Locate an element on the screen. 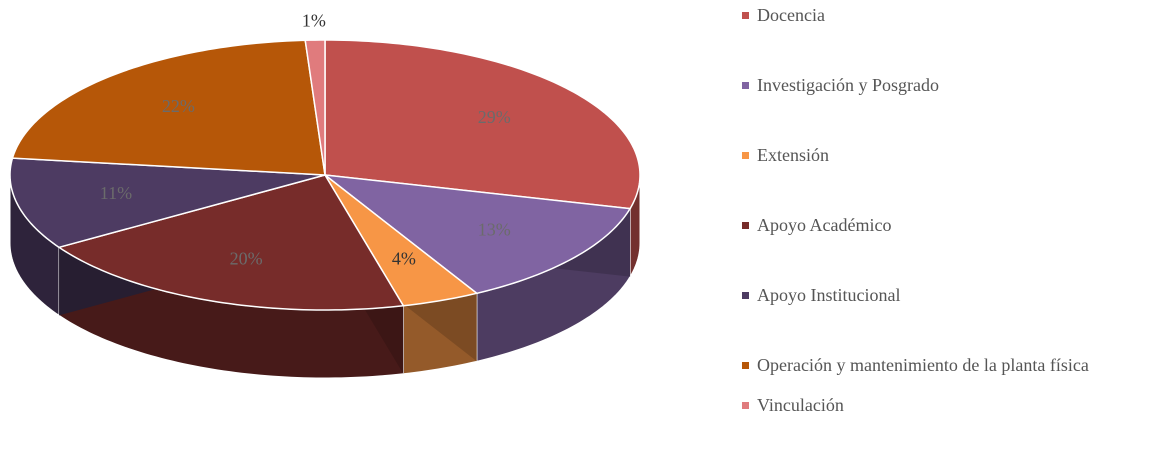  data-label: 1% is located at coordinates (314, 21).